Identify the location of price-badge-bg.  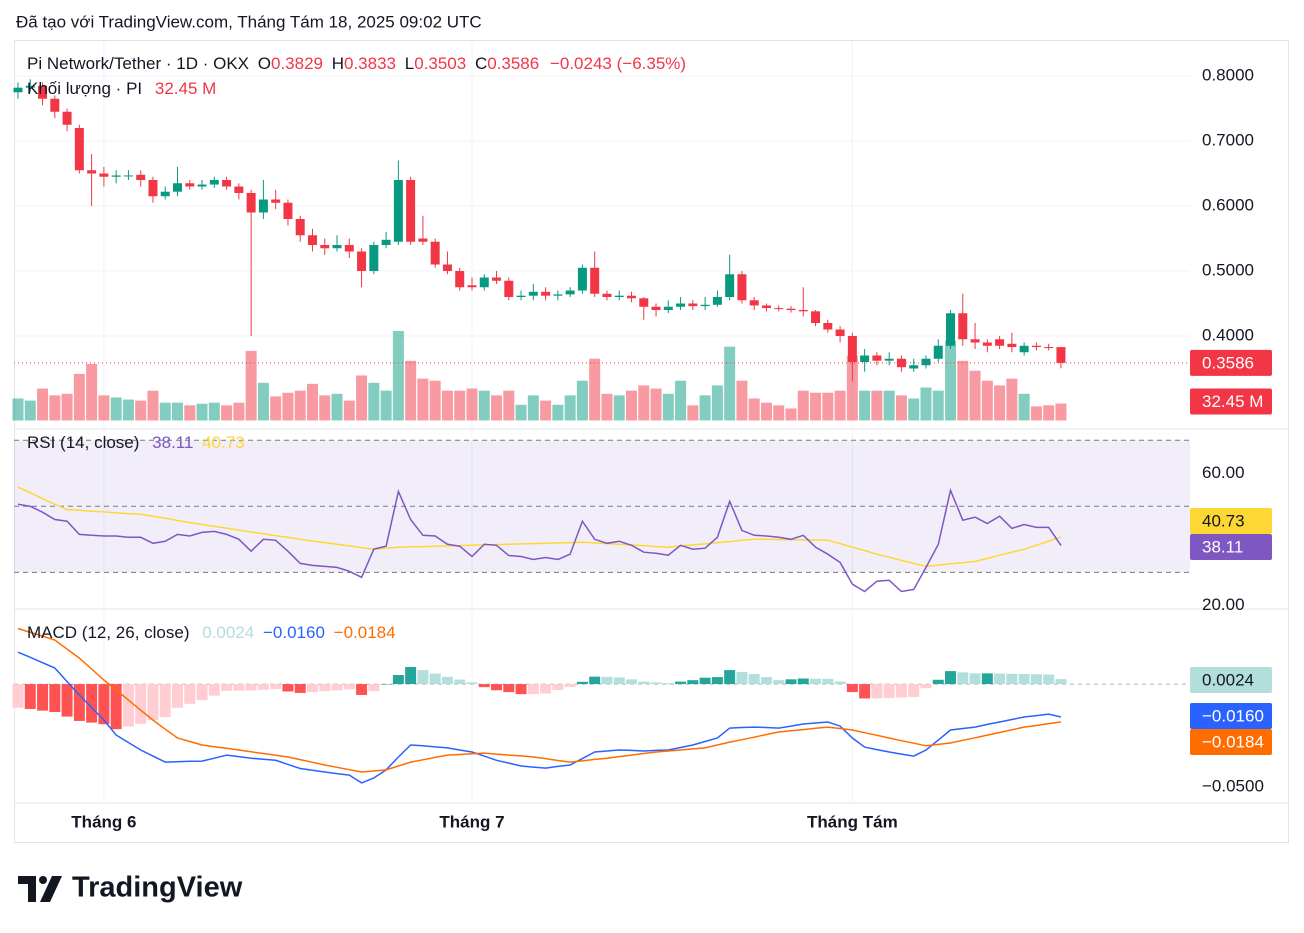
(1231, 362).